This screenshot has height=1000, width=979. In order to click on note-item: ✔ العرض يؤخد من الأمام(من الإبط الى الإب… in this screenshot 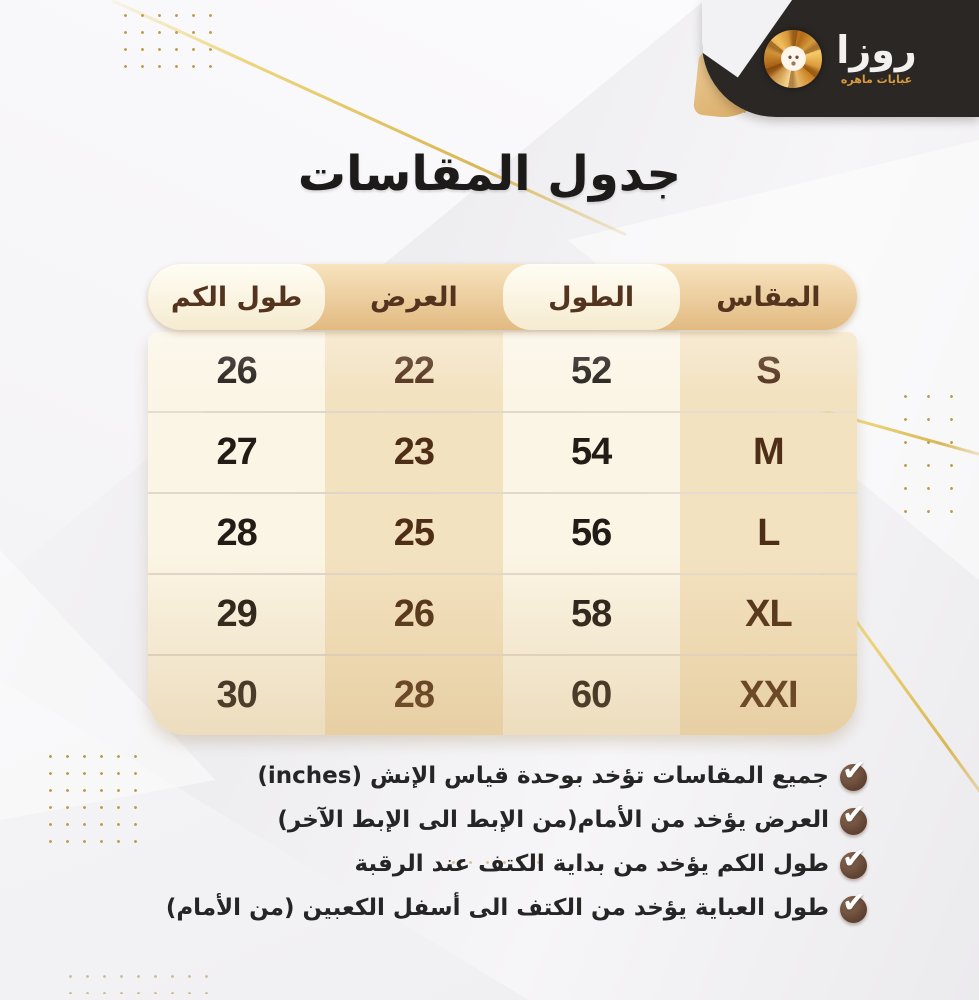, I will do `click(573, 816)`.